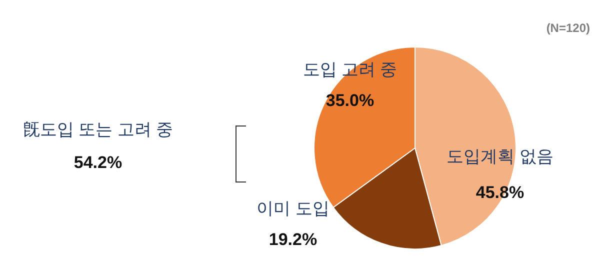 Image resolution: width=600 pixels, height=278 pixels. What do you see at coordinates (293, 239) in the screenshot?
I see `data-label: 19.2%` at bounding box center [293, 239].